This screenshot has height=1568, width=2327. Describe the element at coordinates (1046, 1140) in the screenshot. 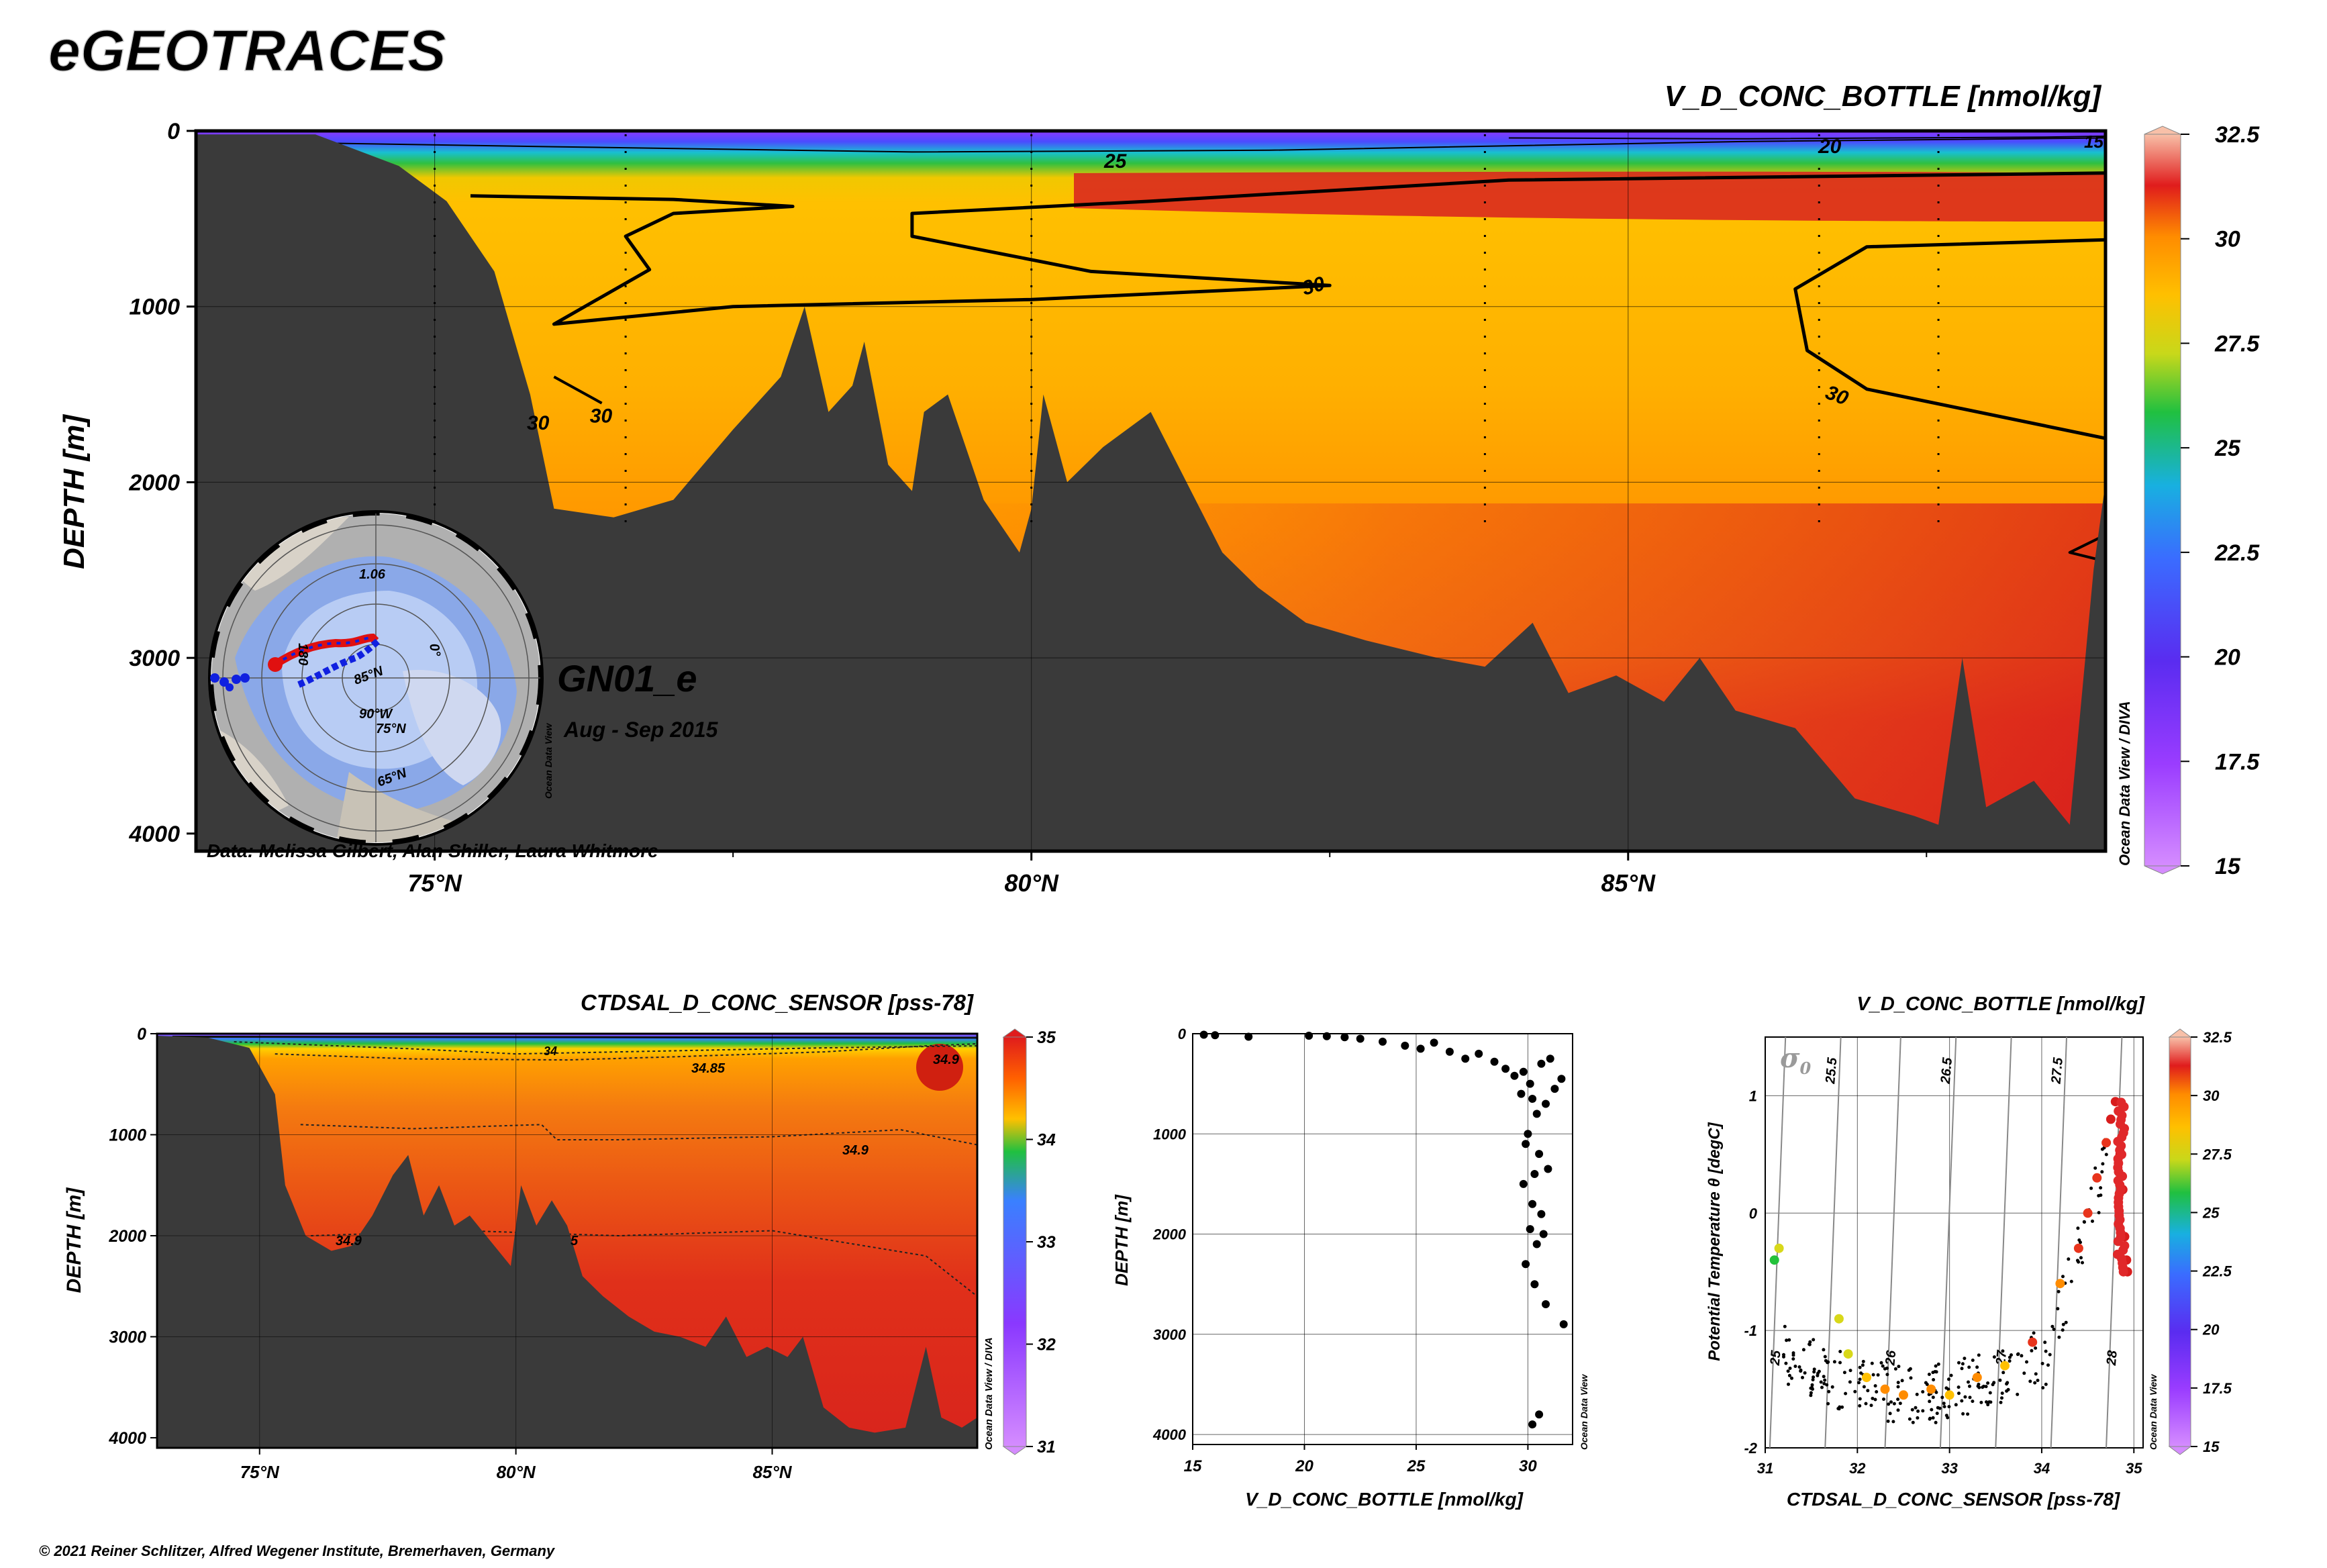

I see `colorbar-tick-label: 34` at that location.